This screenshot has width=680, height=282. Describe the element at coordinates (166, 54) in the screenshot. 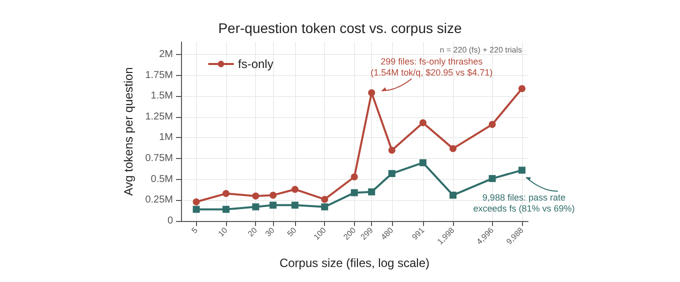

I see `y-tick-label: 2M` at that location.